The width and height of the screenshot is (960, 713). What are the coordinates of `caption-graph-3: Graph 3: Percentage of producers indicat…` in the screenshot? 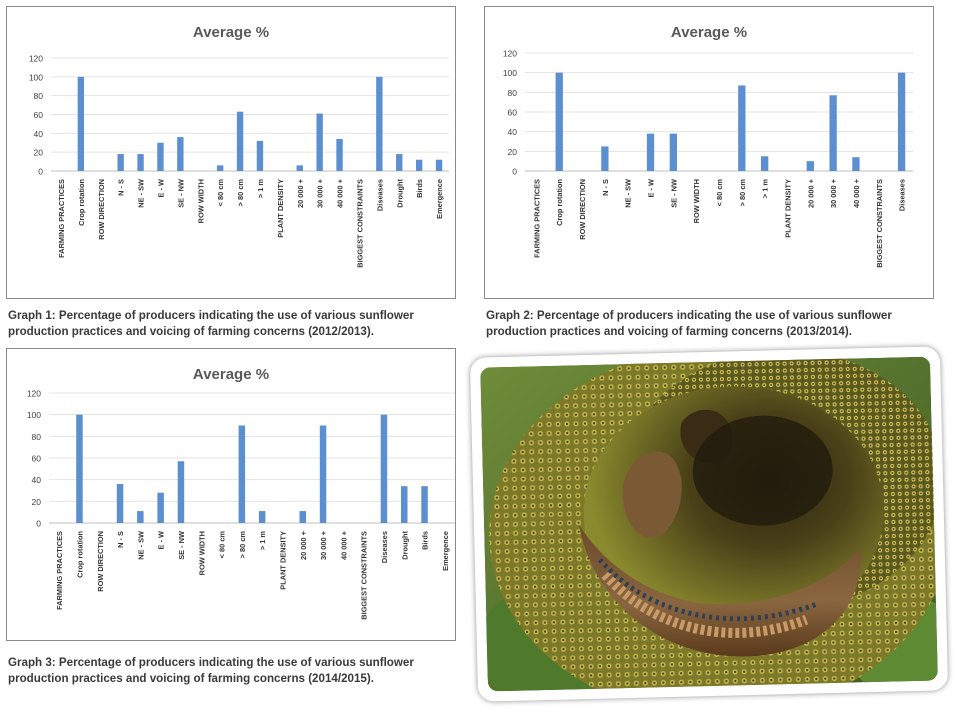 It's located at (211, 670).